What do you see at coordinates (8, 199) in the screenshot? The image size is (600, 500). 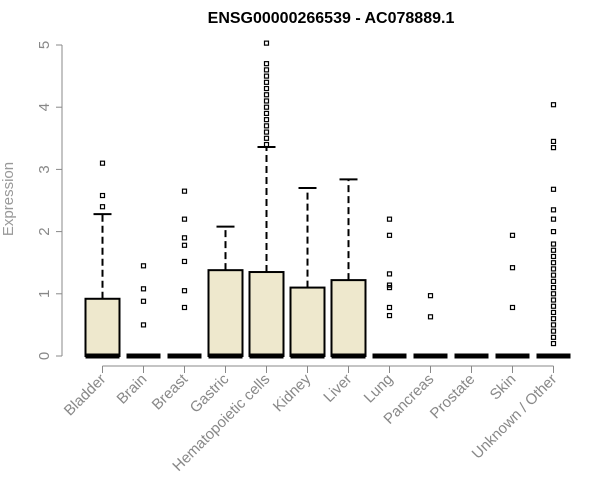 I see `y-axis-label: Expression` at bounding box center [8, 199].